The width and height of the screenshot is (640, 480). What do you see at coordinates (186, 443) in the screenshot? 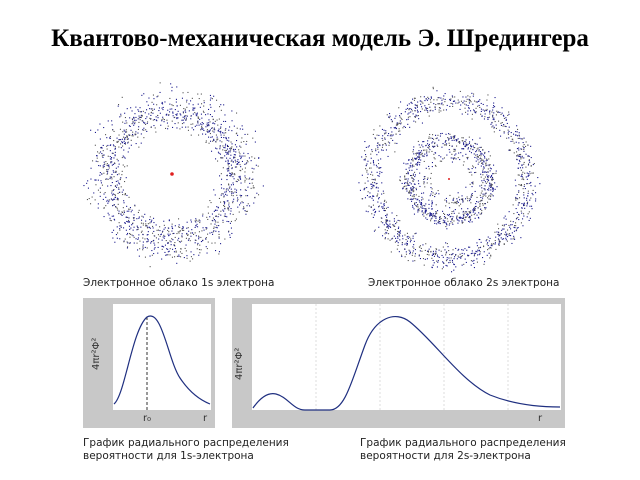
I see `graph-caption: График радиального распределения` at bounding box center [186, 443].